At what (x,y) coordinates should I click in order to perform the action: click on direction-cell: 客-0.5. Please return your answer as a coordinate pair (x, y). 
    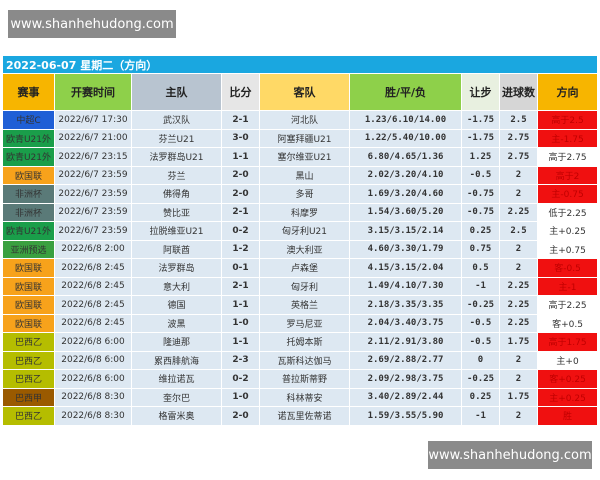
    Looking at the image, I should click on (567, 268).